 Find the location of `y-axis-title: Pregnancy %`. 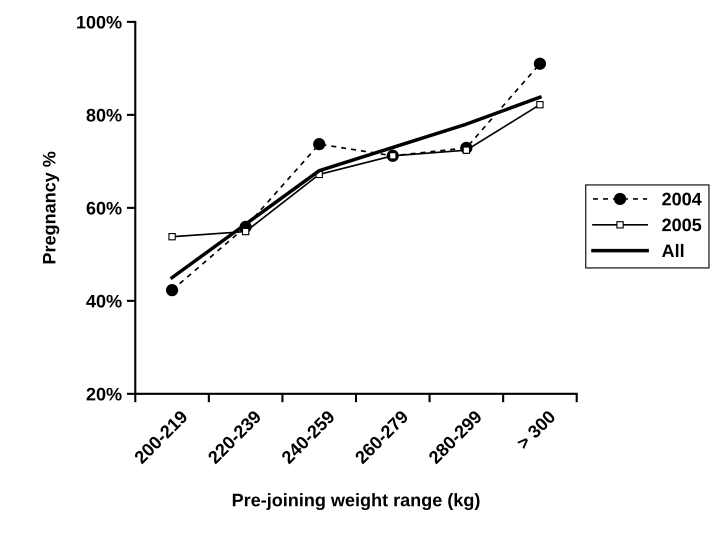

y-axis-title: Pregnancy % is located at coordinates (51, 208).